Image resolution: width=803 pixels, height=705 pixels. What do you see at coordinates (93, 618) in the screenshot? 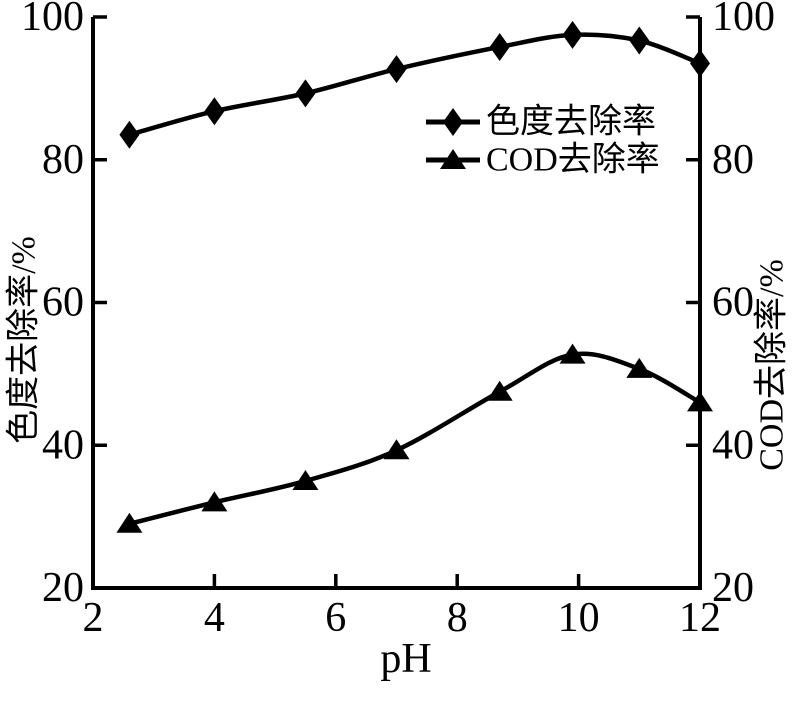
I see `x-tick-label: 2` at bounding box center [93, 618].